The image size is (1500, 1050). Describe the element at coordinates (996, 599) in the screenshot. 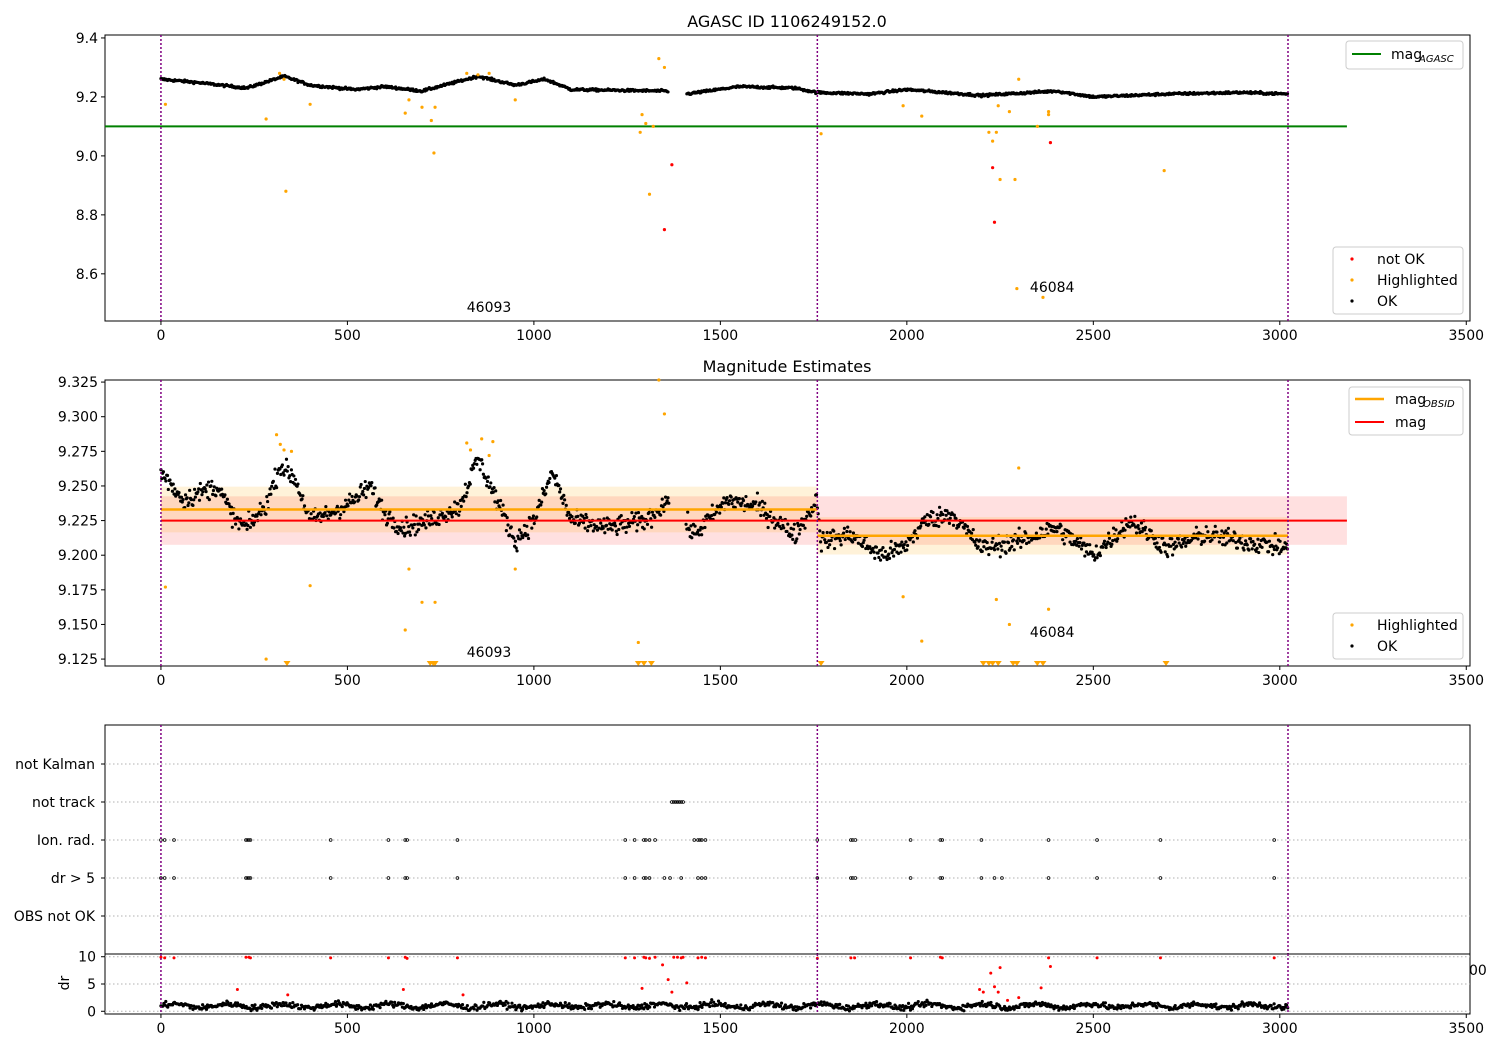

I see `highlighted-point` at that location.